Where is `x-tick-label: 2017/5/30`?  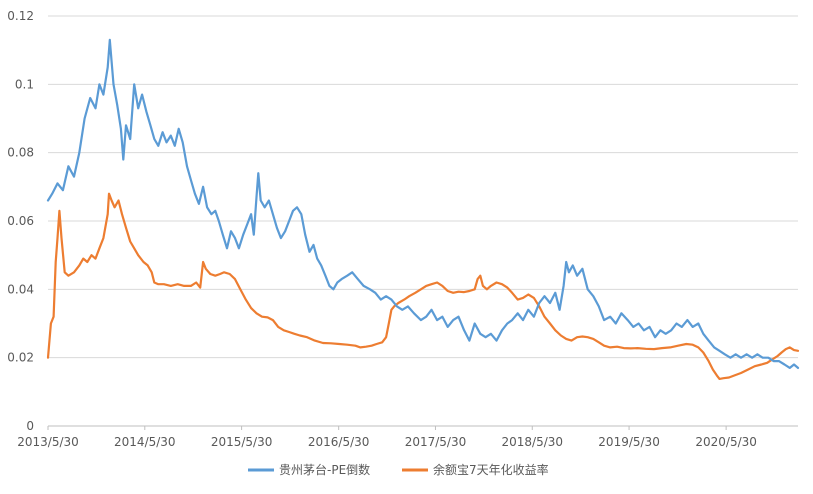 x-tick-label: 2017/5/30 is located at coordinates (436, 442).